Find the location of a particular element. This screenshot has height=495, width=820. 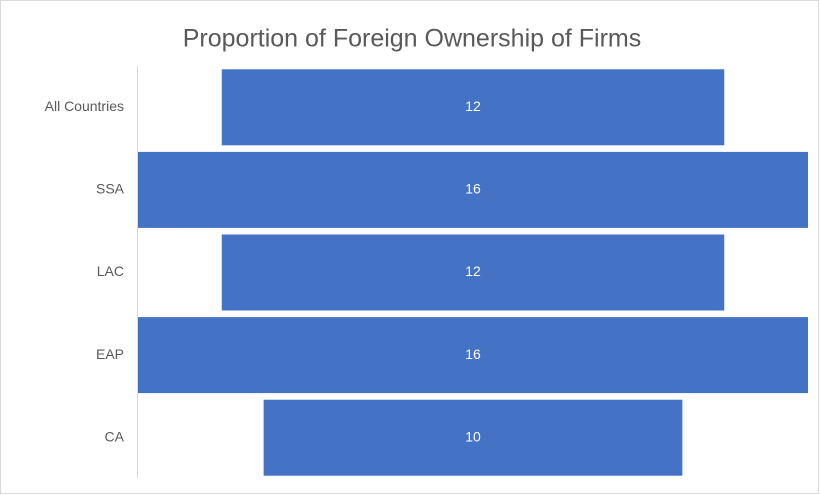

y-tick-label: All Countries is located at coordinates (84, 106).